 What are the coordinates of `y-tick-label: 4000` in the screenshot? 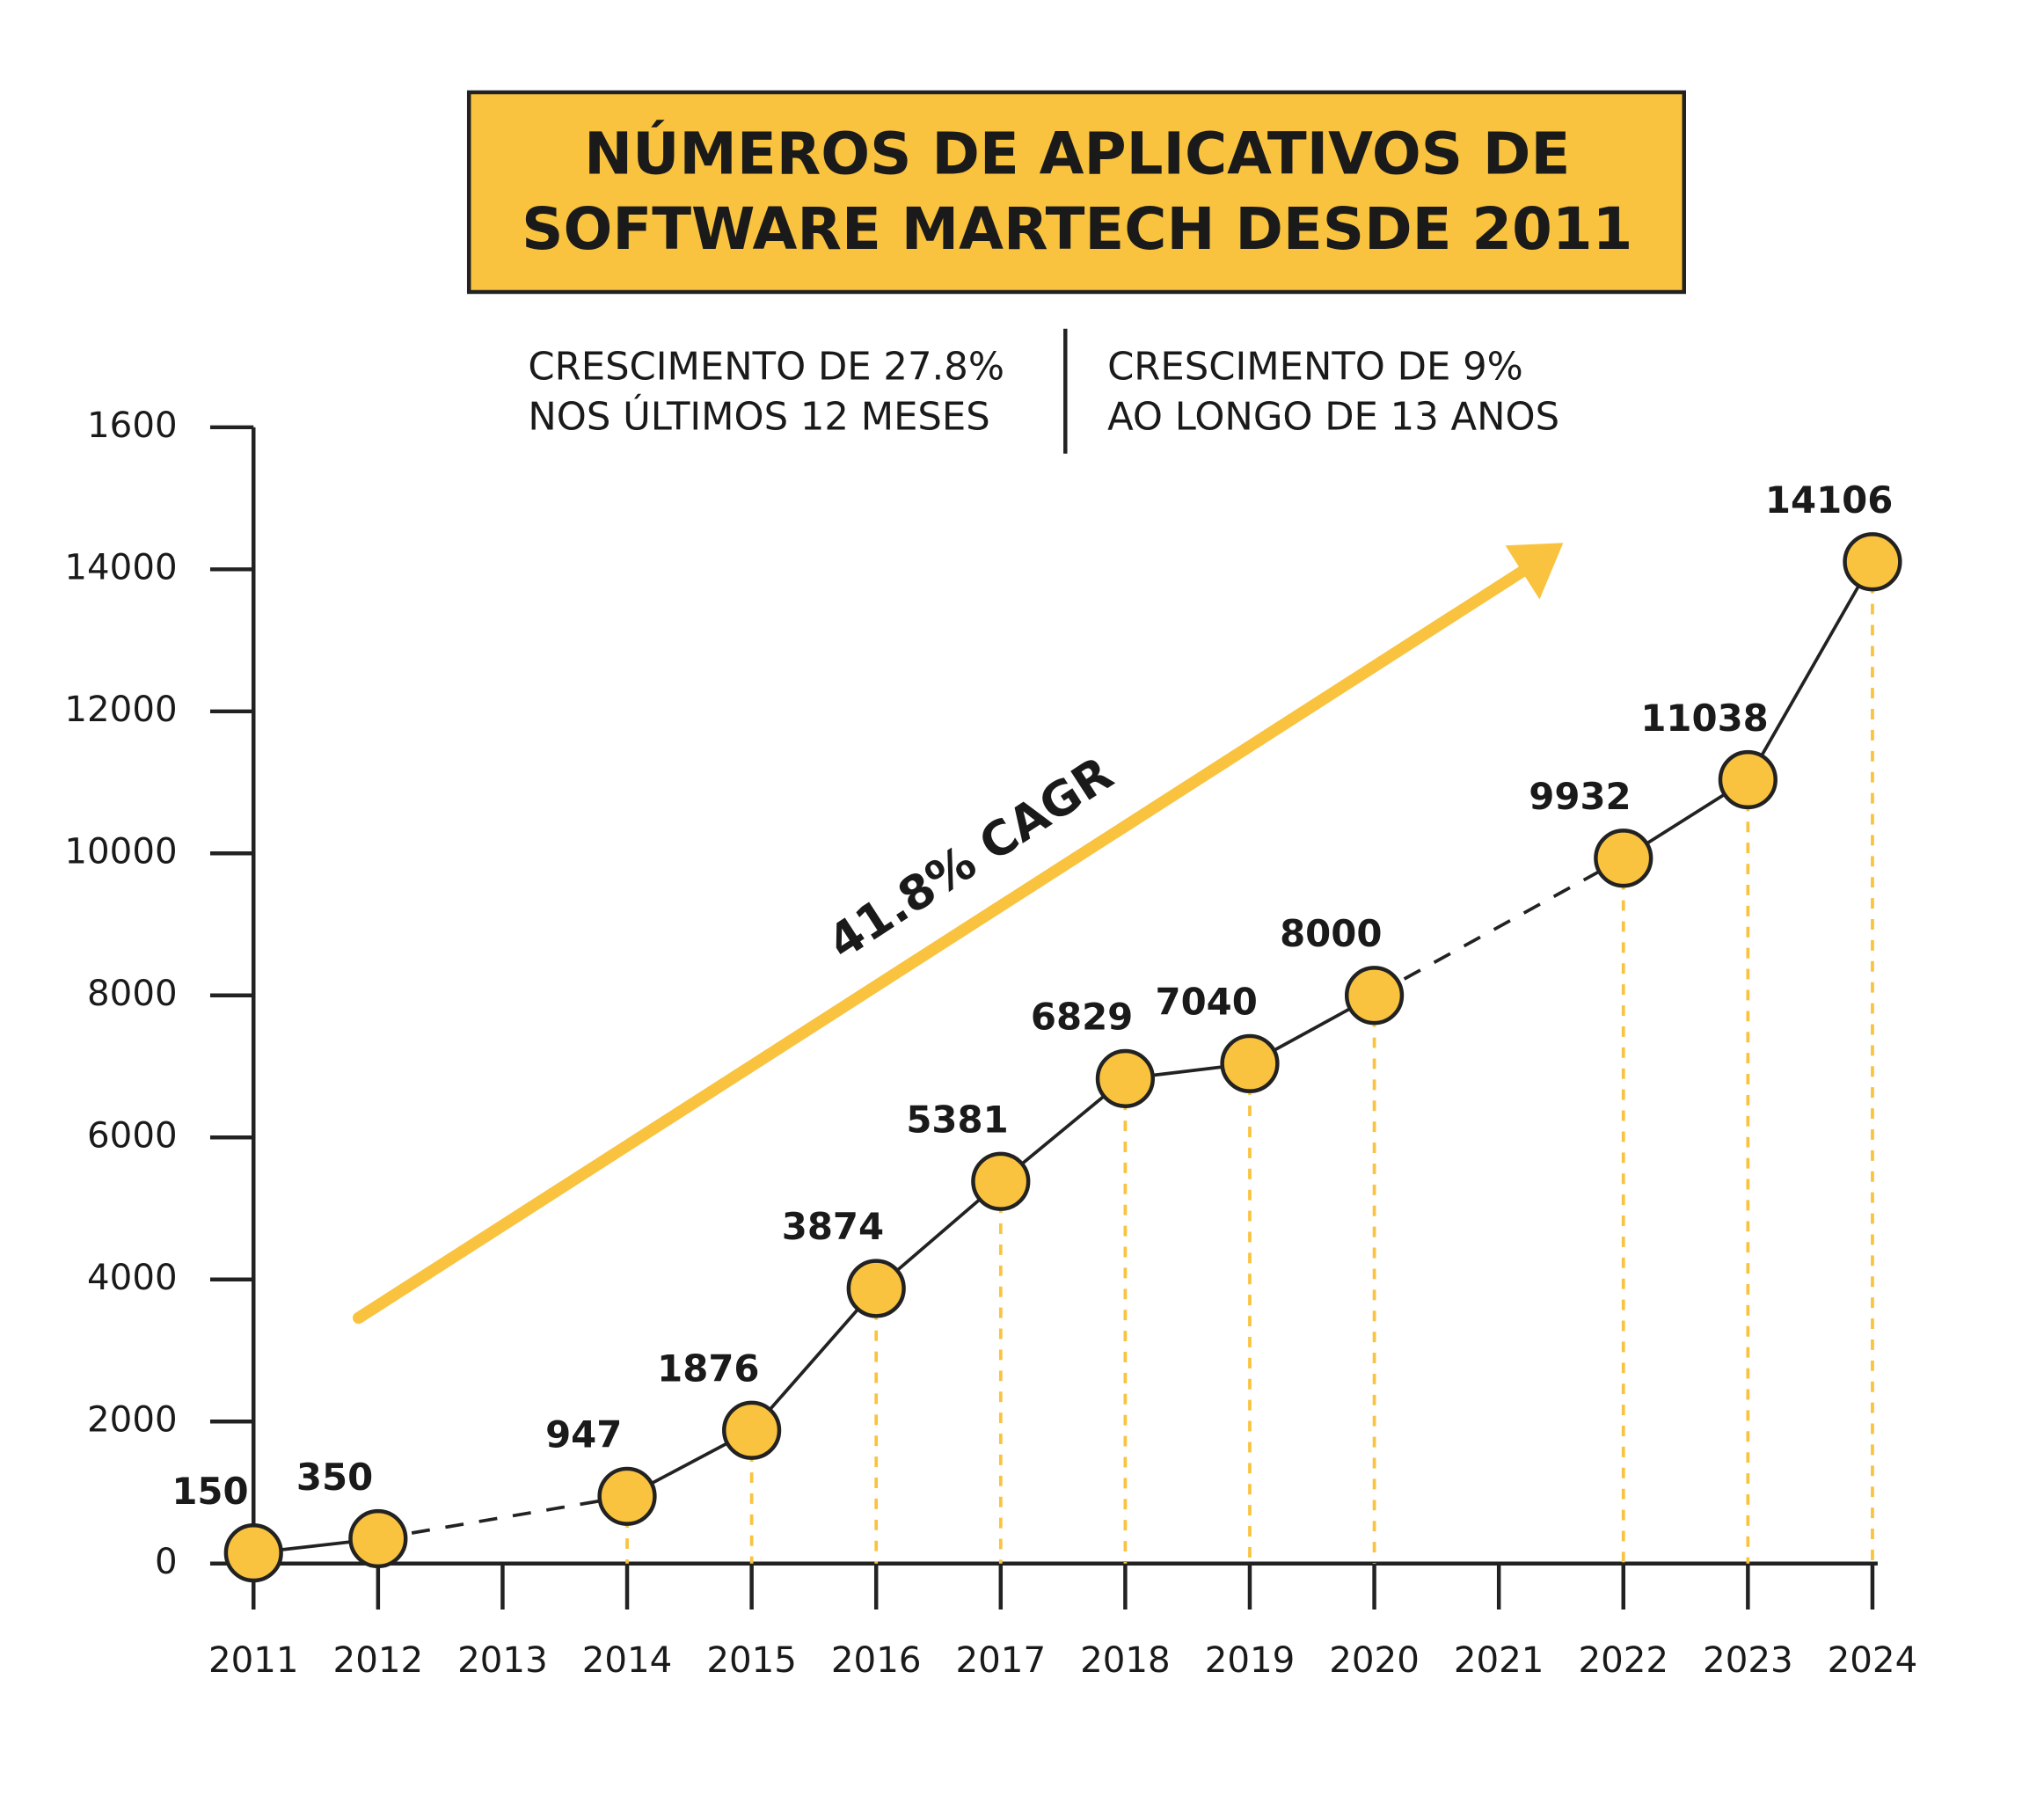 It's located at (132, 1277).